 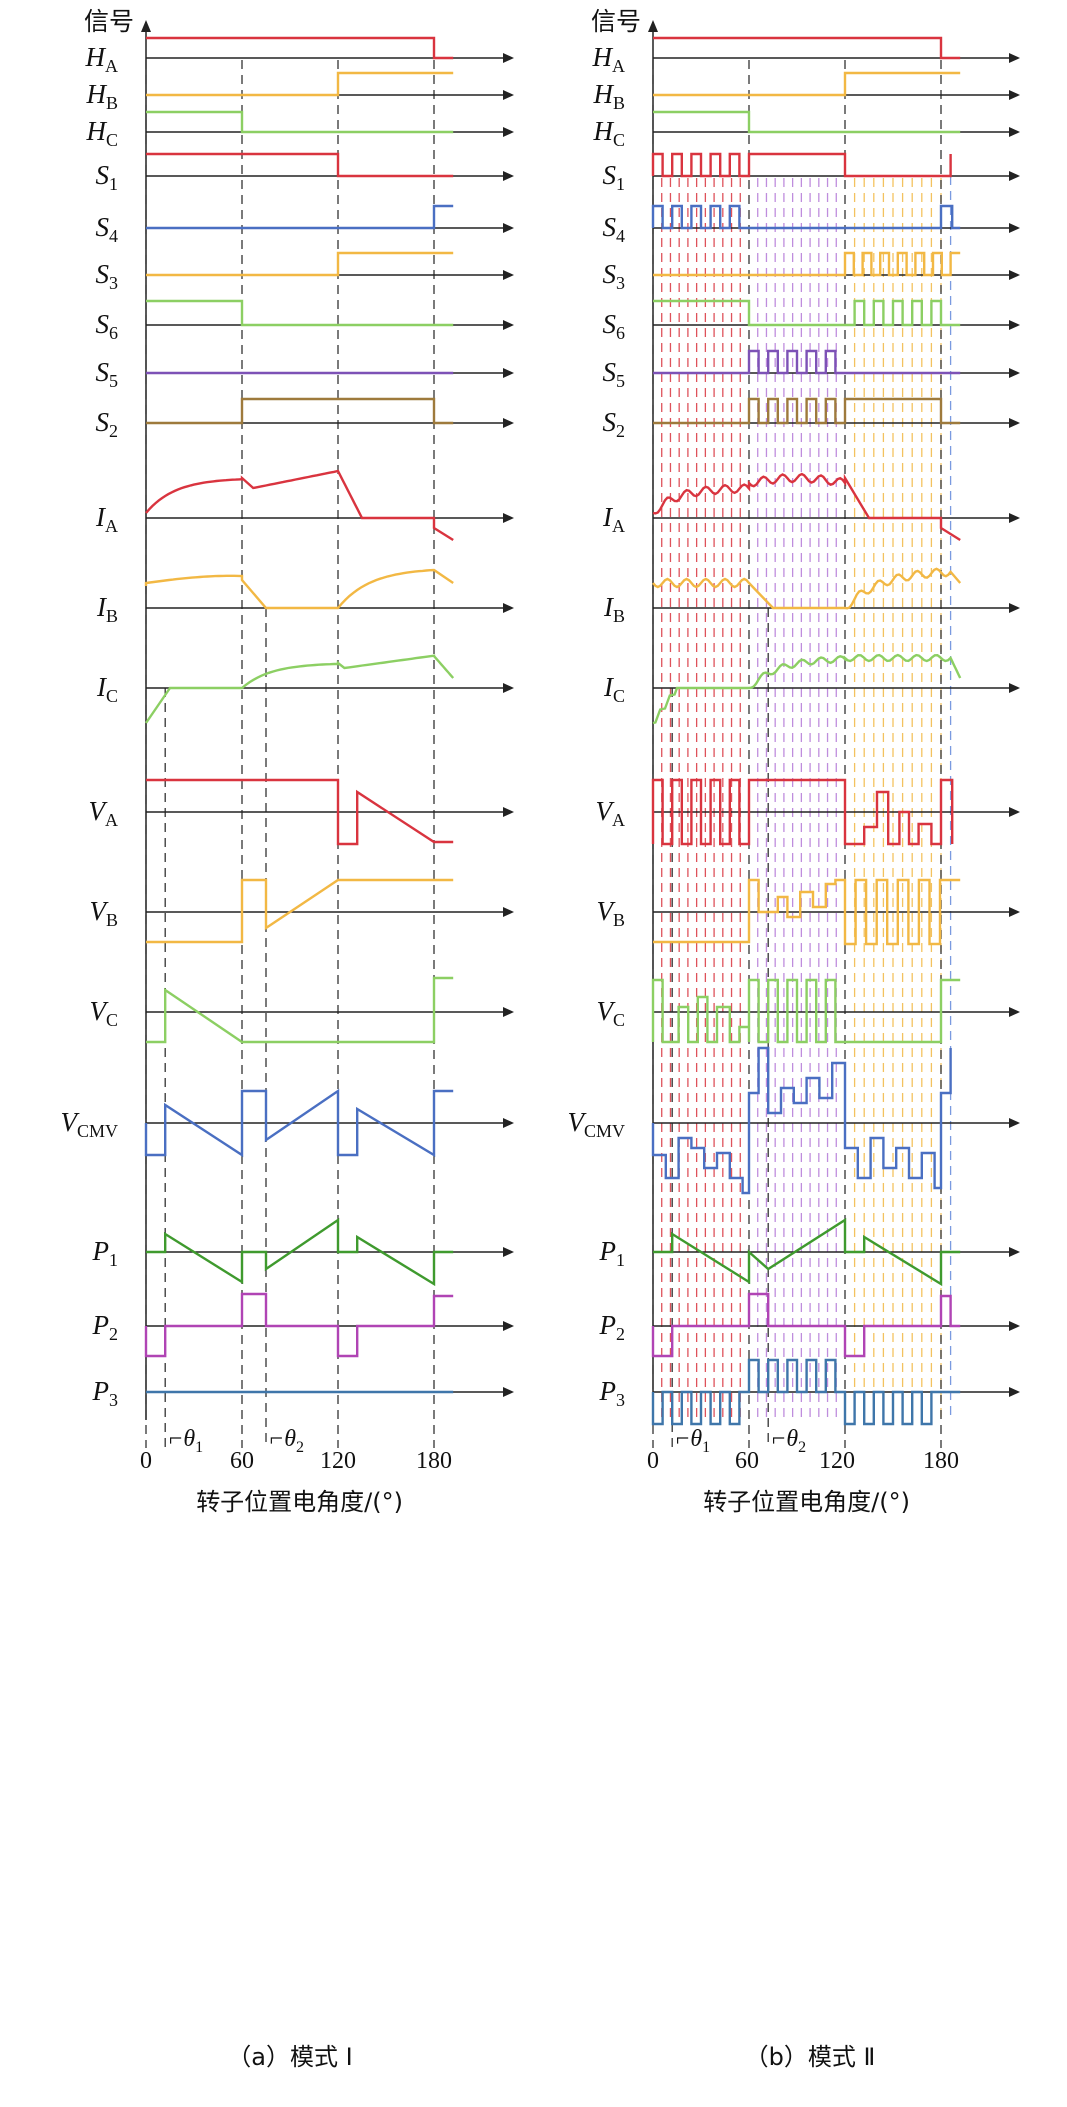 What do you see at coordinates (612, 1327) in the screenshot?
I see `signal-label-P2: P2` at bounding box center [612, 1327].